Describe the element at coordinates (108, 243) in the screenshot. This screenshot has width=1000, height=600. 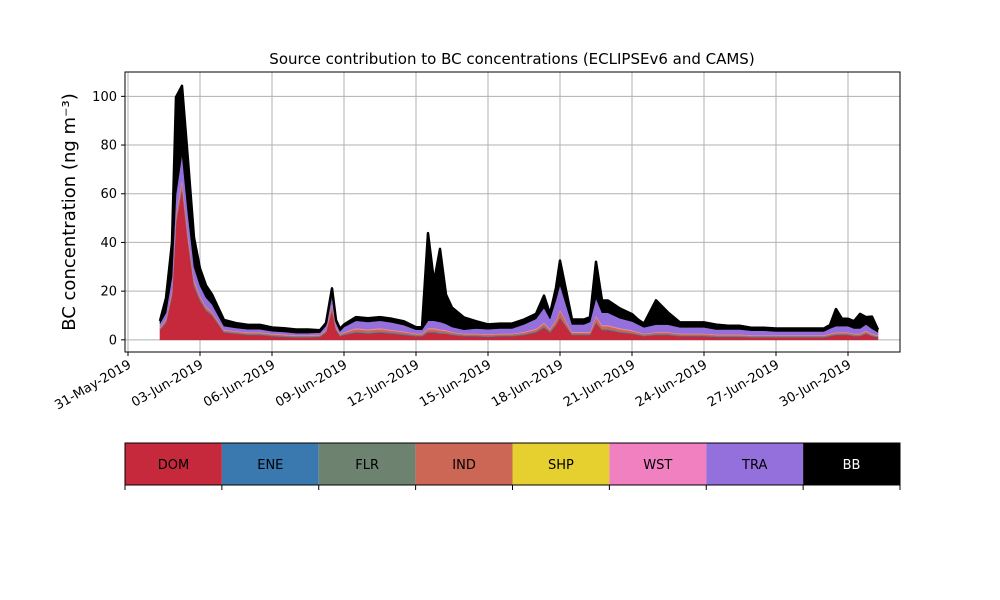
I see `y-tick-label: 40` at that location.